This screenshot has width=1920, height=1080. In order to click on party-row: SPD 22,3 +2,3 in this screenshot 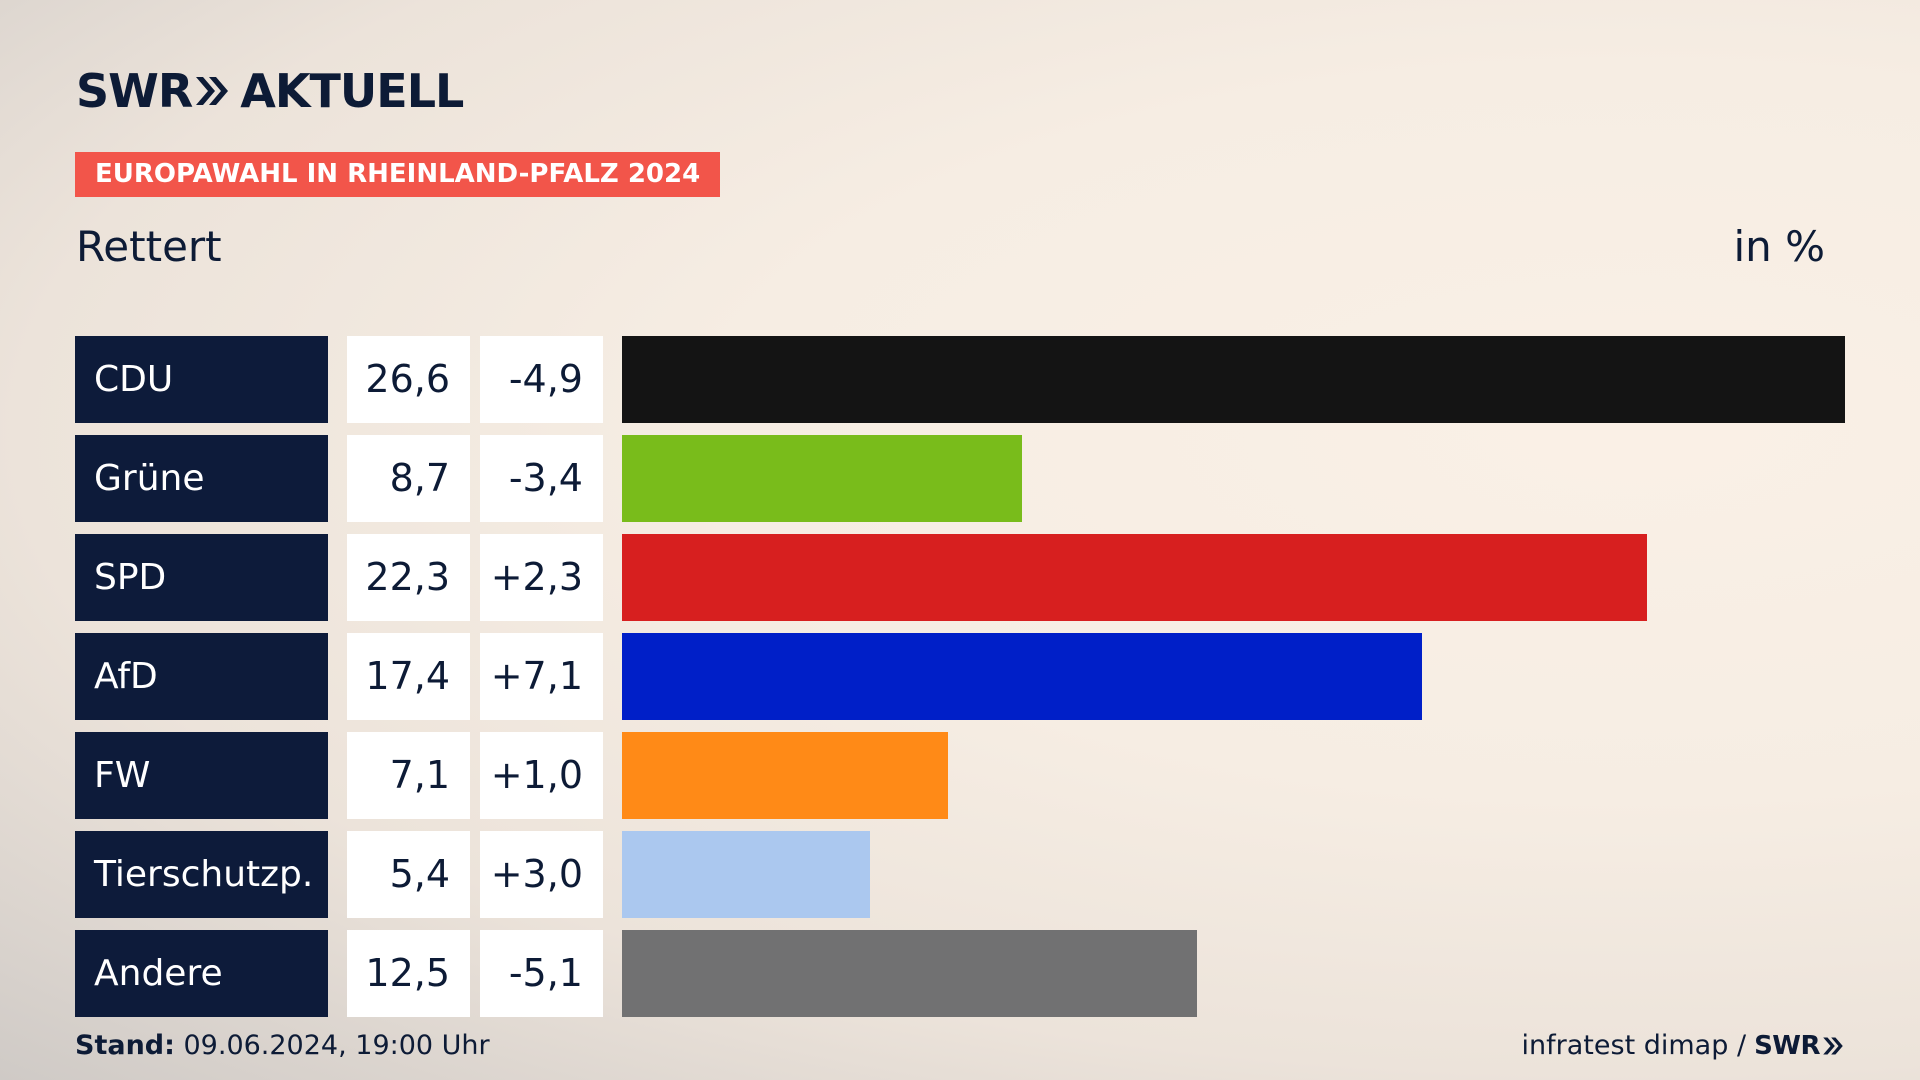, I will do `click(960, 577)`.